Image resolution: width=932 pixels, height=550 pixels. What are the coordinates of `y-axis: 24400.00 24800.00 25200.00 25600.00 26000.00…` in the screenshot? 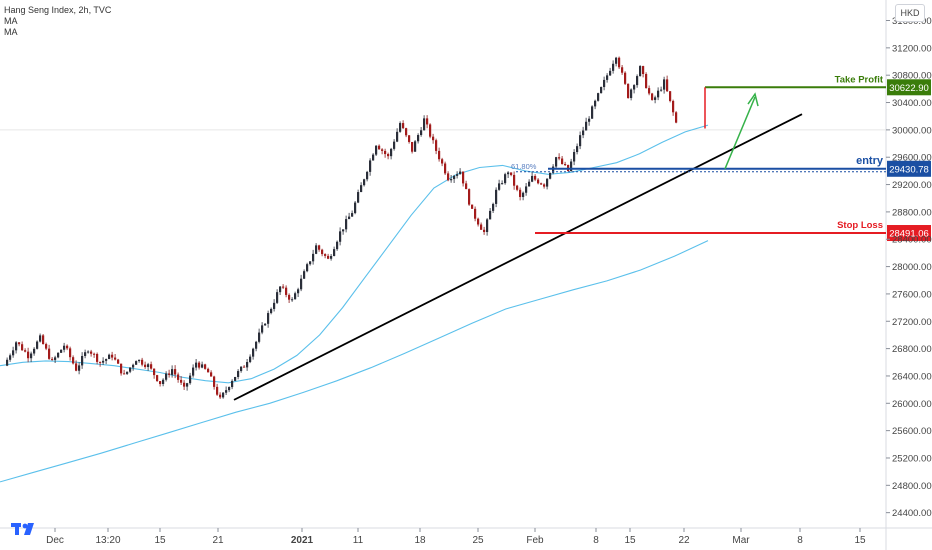 It's located at (909, 267).